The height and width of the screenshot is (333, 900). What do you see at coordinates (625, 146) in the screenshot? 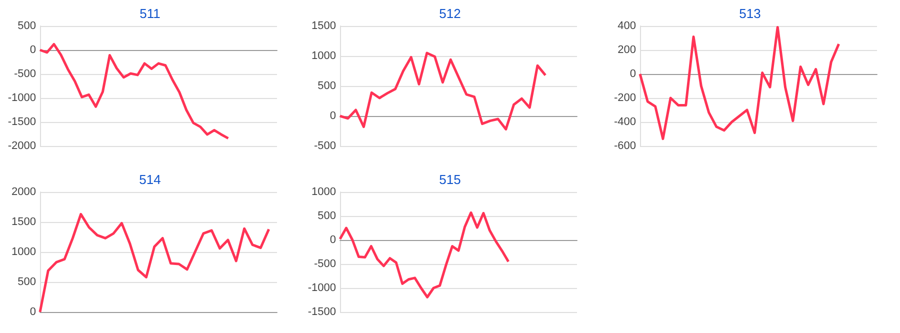
I see `y-tick-label: -600` at bounding box center [625, 146].